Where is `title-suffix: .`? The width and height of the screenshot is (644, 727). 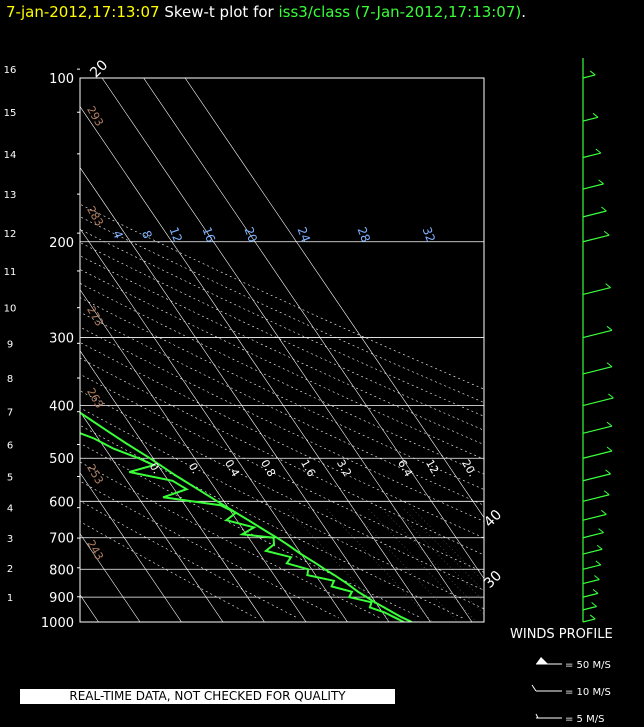
title-suffix: . is located at coordinates (524, 12).